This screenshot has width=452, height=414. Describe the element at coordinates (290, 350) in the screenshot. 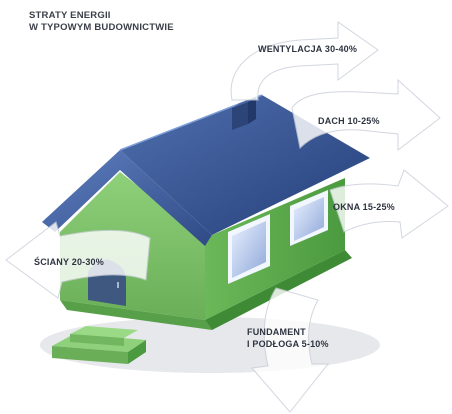

I see `arrow-foundation` at that location.